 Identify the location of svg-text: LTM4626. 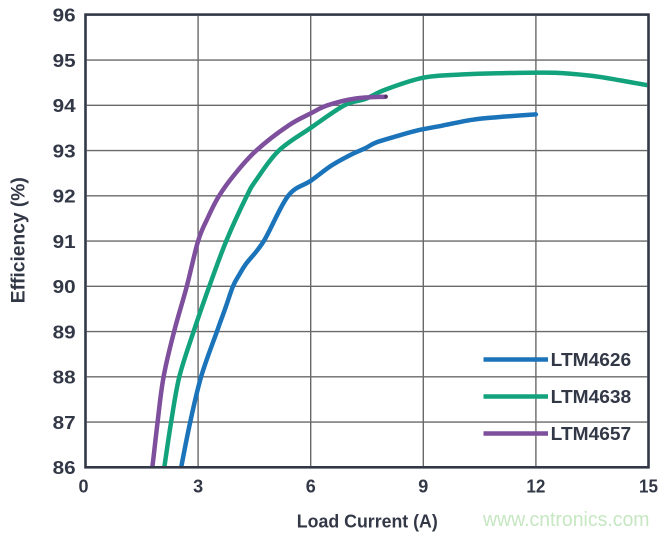
(591, 360).